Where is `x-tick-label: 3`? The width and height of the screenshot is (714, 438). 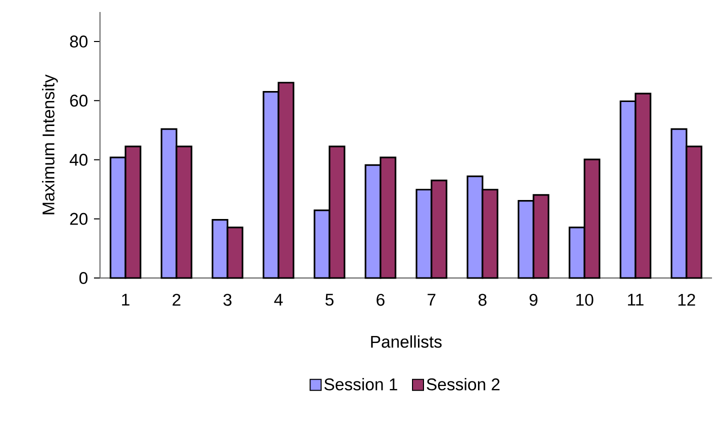 x-tick-label: 3 is located at coordinates (227, 300).